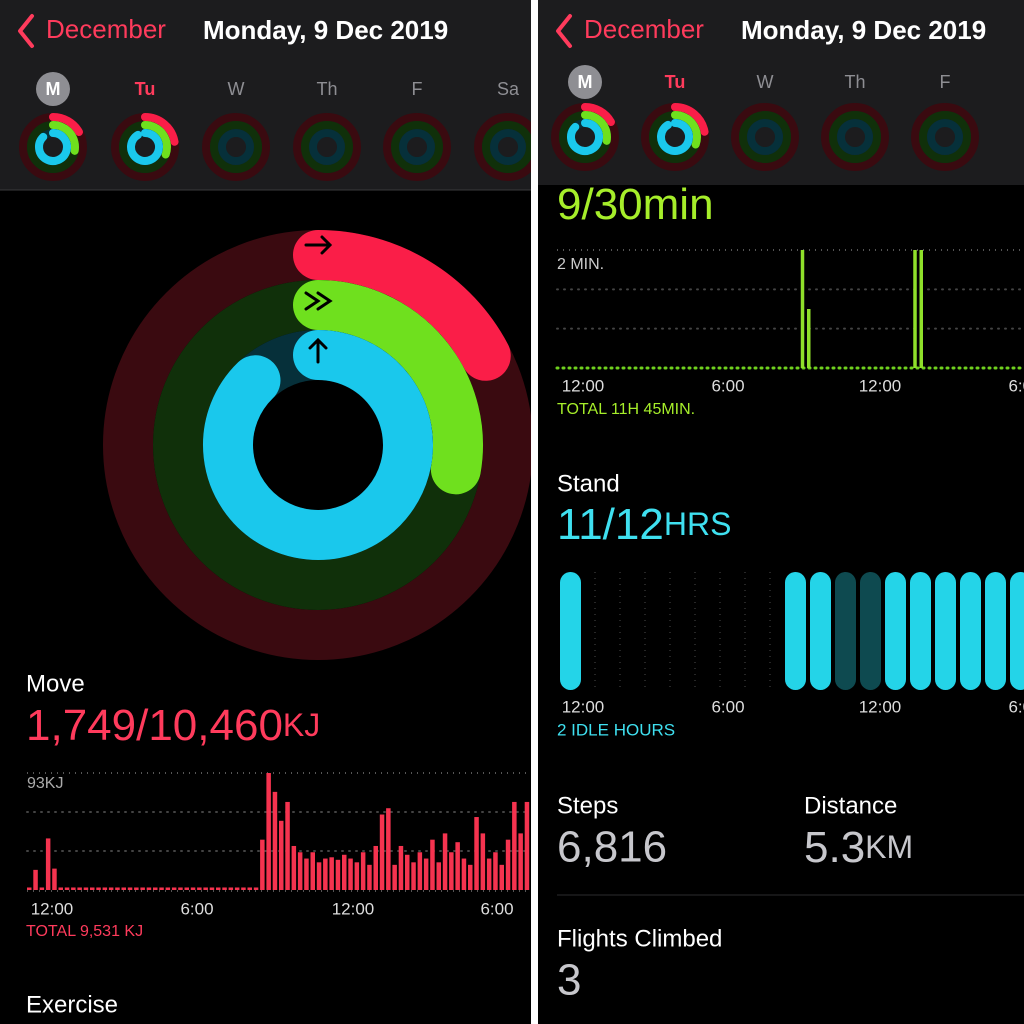 This screenshot has width=1024, height=1024. What do you see at coordinates (616, 729) in the screenshot?
I see `idle-label: 2 IDLE HOURS` at bounding box center [616, 729].